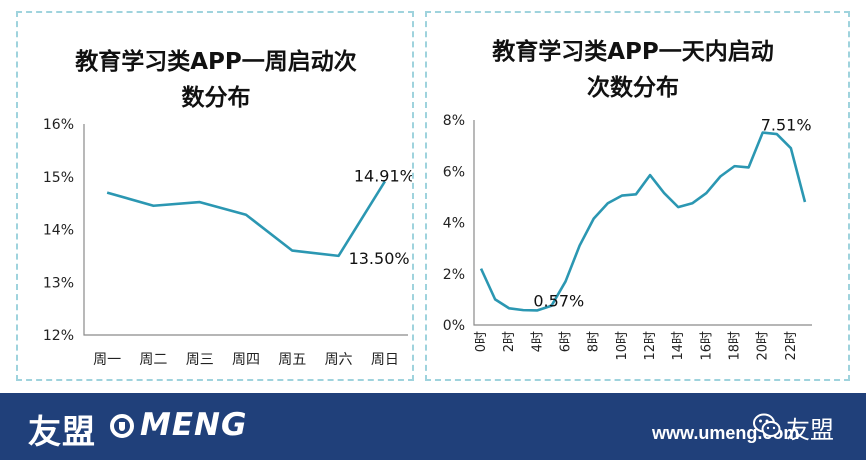 The image size is (866, 460). What do you see at coordinates (633, 87) in the screenshot?
I see `chart-title-line-2: 次数分布` at bounding box center [633, 87].